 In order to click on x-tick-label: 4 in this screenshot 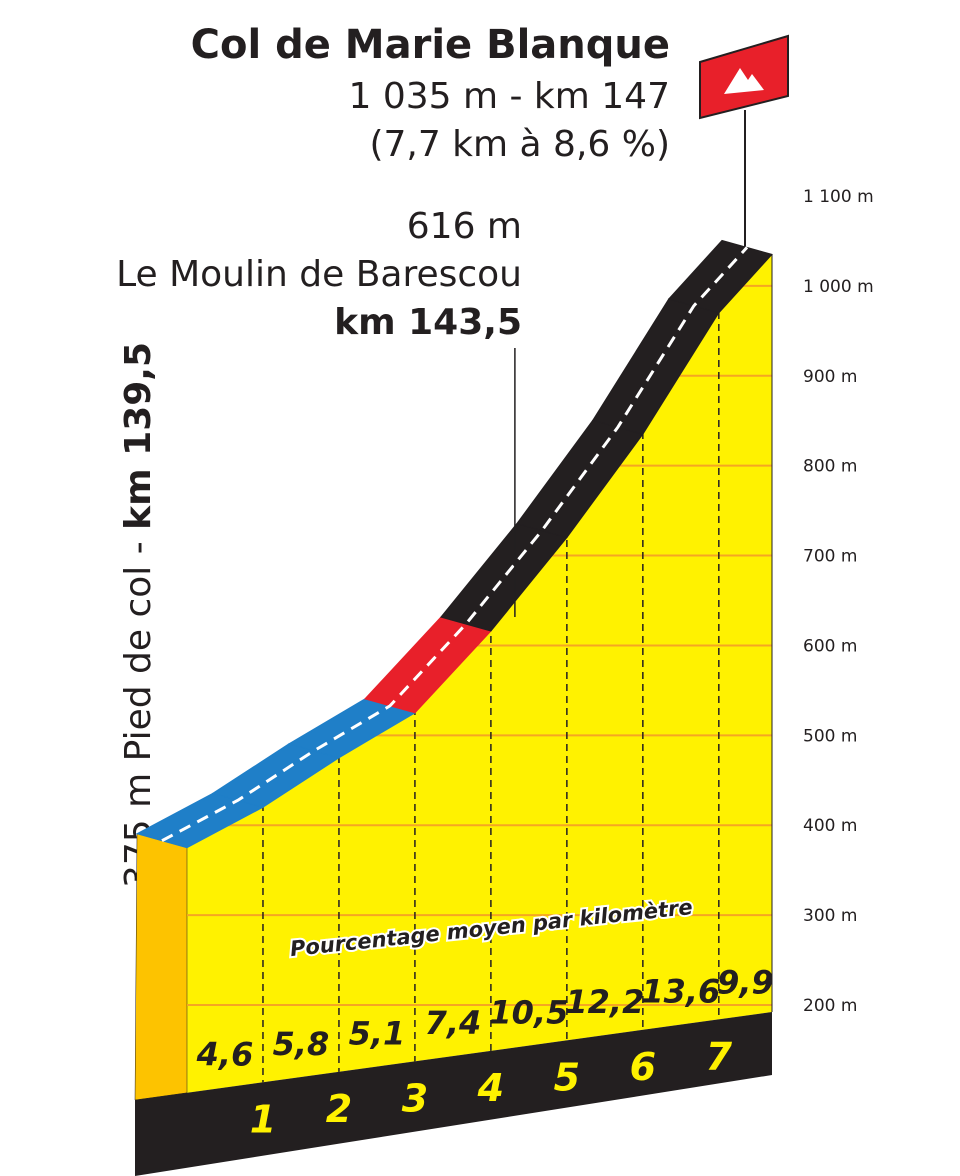, I will do `click(490, 1088)`.